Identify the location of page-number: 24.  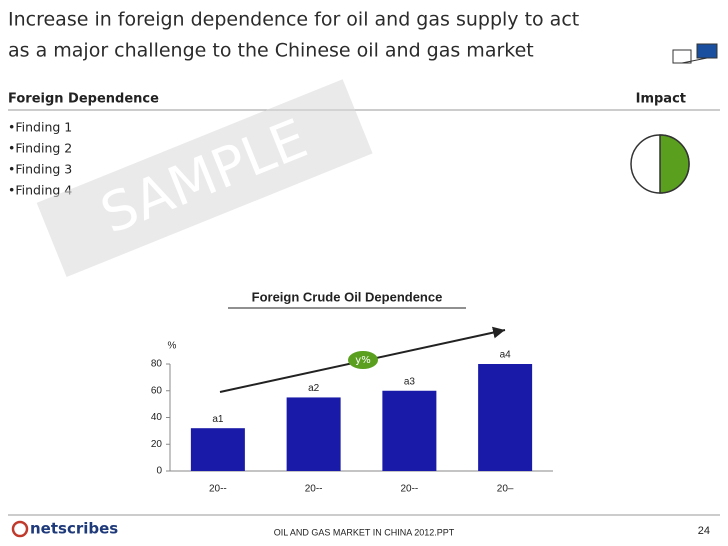
(704, 531).